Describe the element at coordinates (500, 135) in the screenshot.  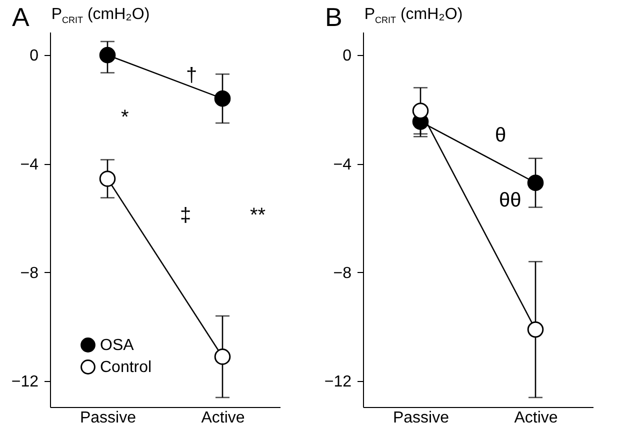
I see `annotation: θ` at that location.